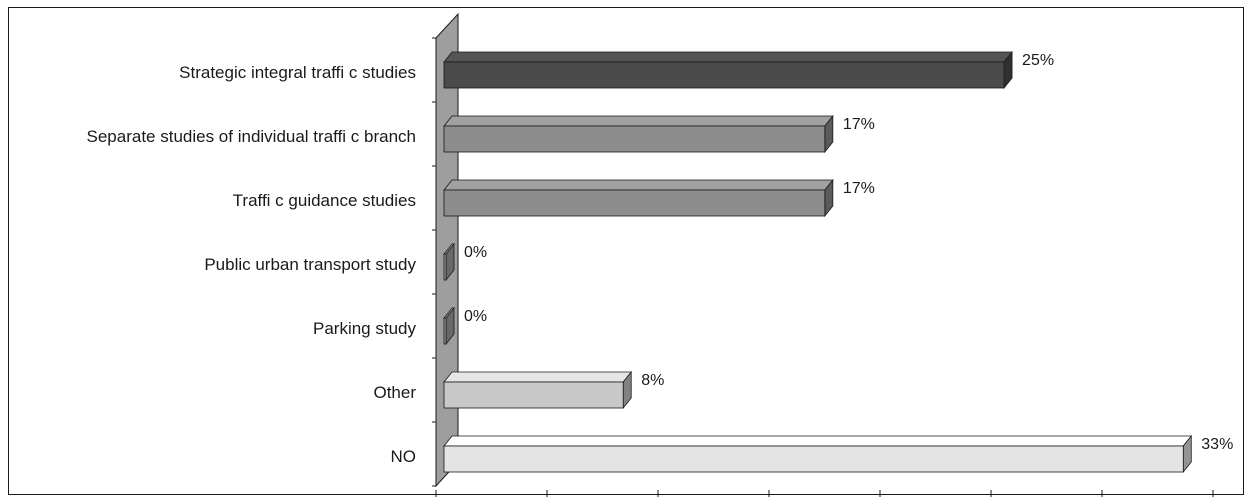 The width and height of the screenshot is (1252, 502). Describe the element at coordinates (1217, 444) in the screenshot. I see `data-label: 33%` at that location.